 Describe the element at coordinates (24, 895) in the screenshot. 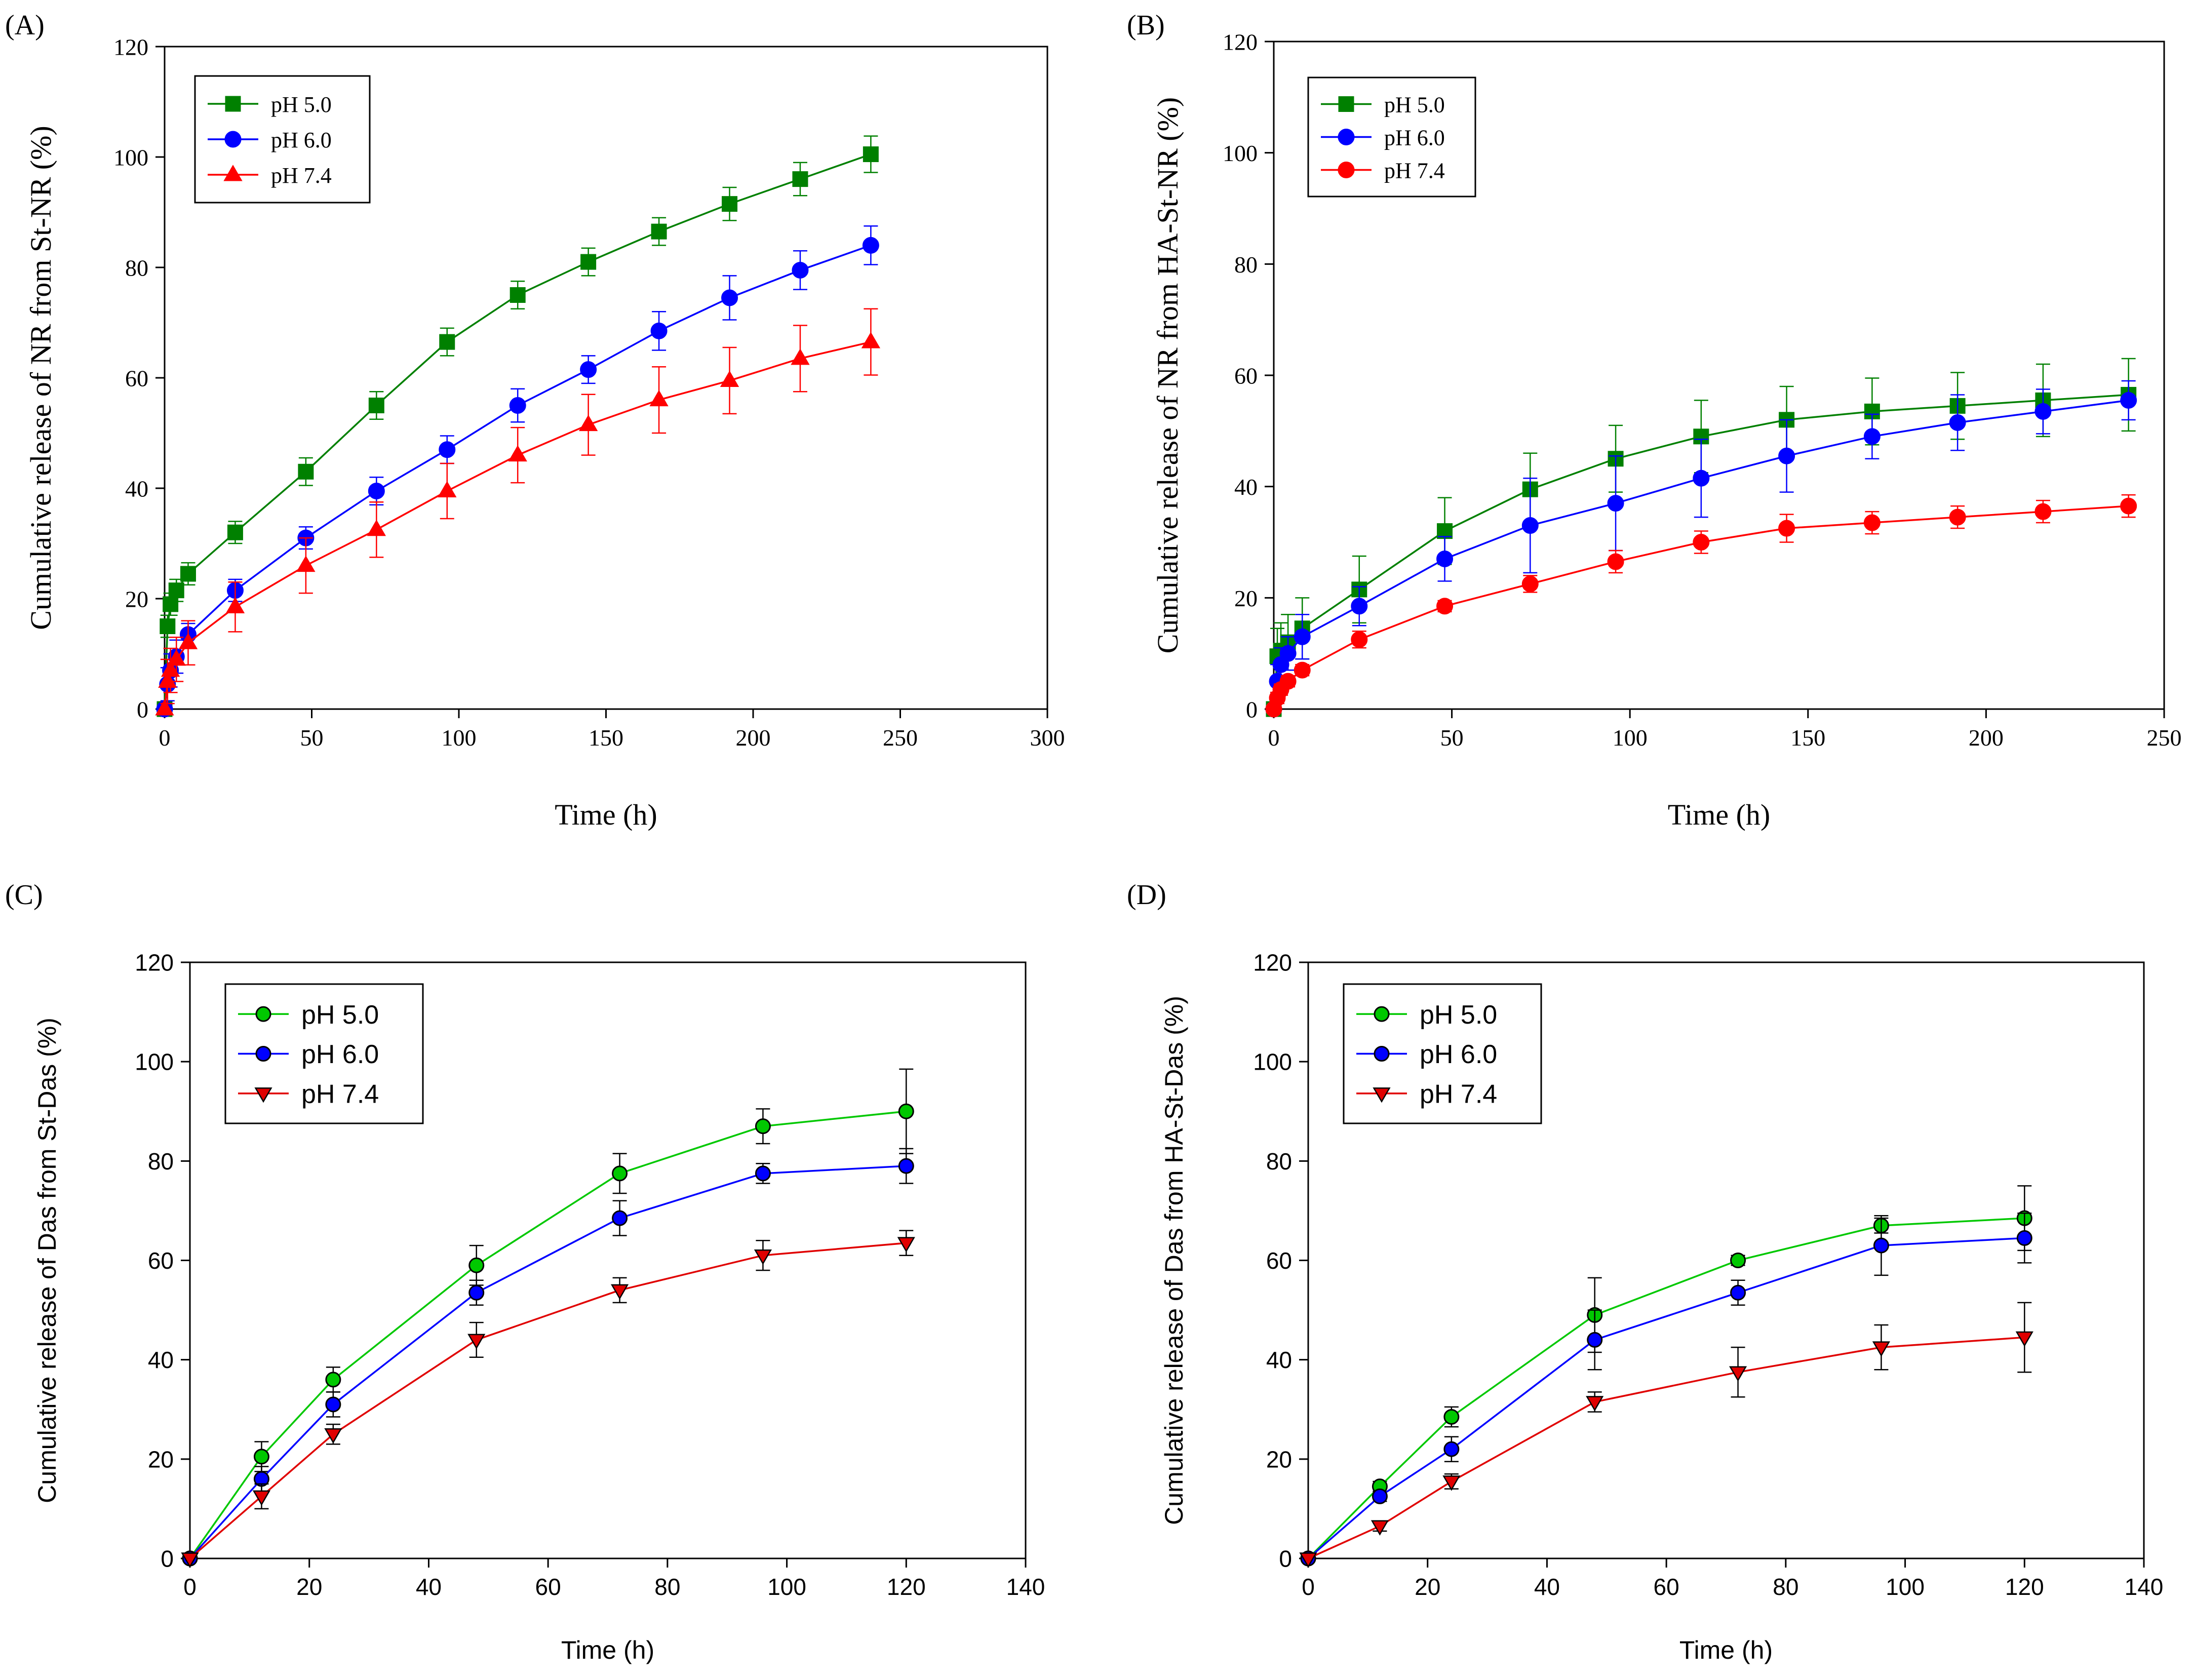

I see `panel-label: (C)` at that location.